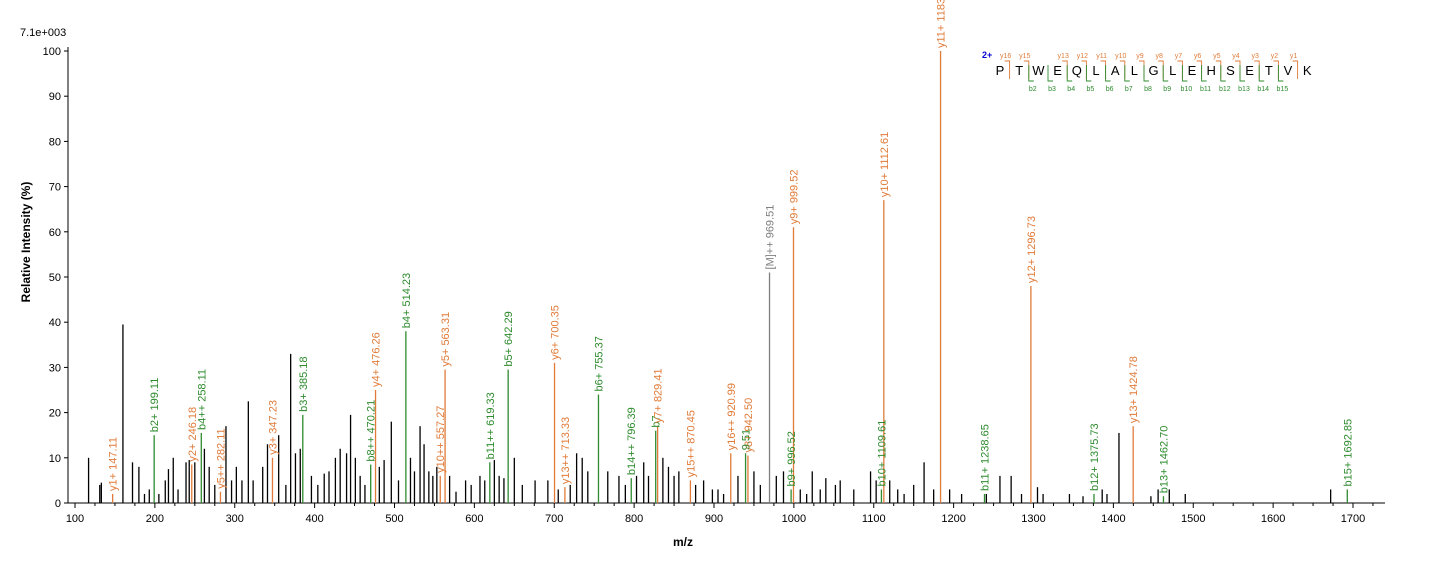  What do you see at coordinates (714, 519) in the screenshot?
I see `x-tick-label: 900` at bounding box center [714, 519].